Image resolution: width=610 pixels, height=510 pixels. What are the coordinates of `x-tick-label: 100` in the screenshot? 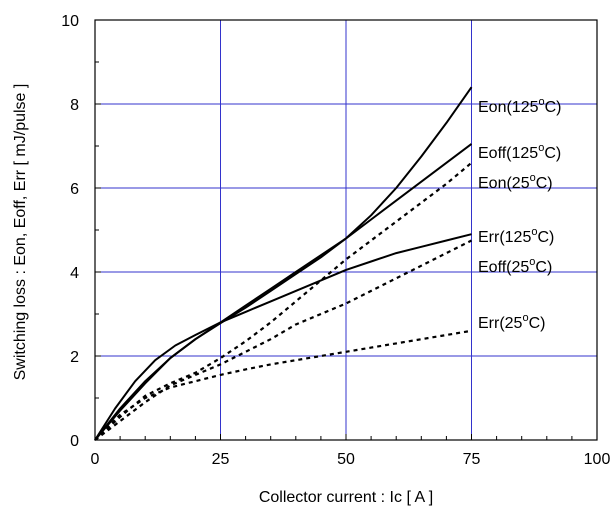 It's located at (597, 459).